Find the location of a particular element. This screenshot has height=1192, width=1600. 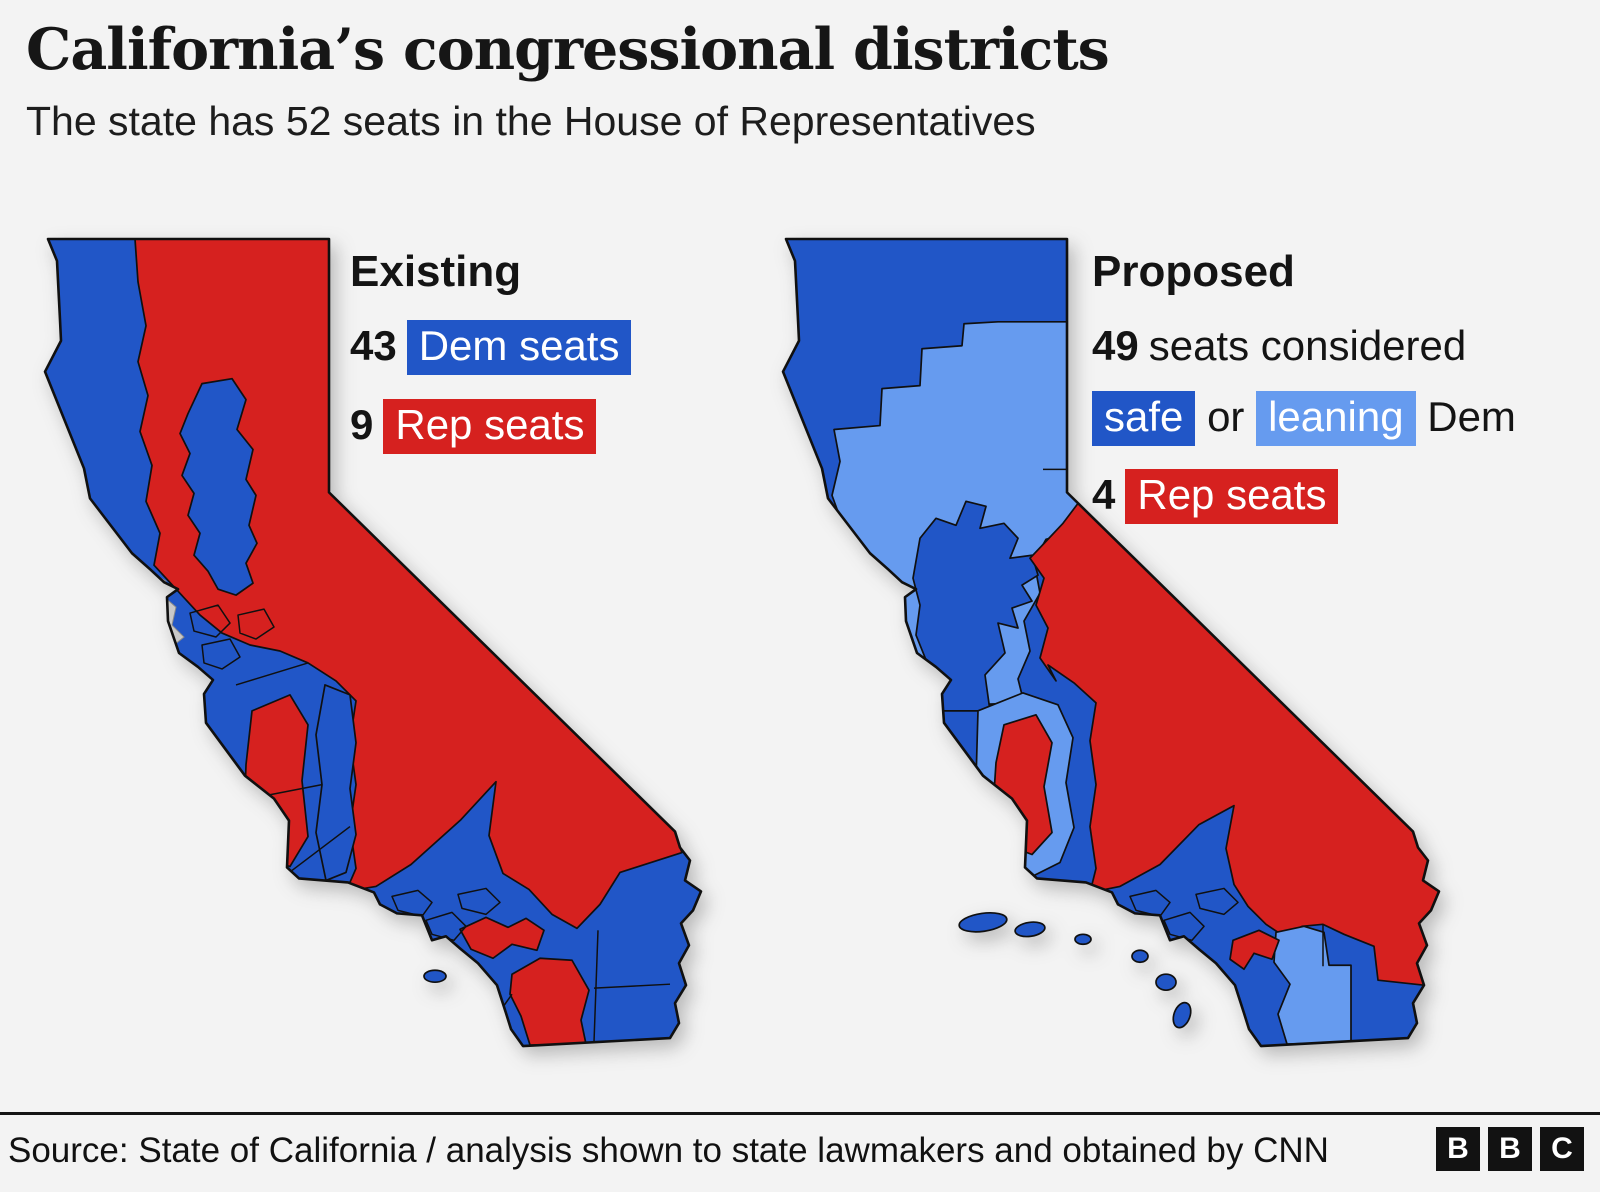

legend-existing-title: Existing is located at coordinates (436, 271).